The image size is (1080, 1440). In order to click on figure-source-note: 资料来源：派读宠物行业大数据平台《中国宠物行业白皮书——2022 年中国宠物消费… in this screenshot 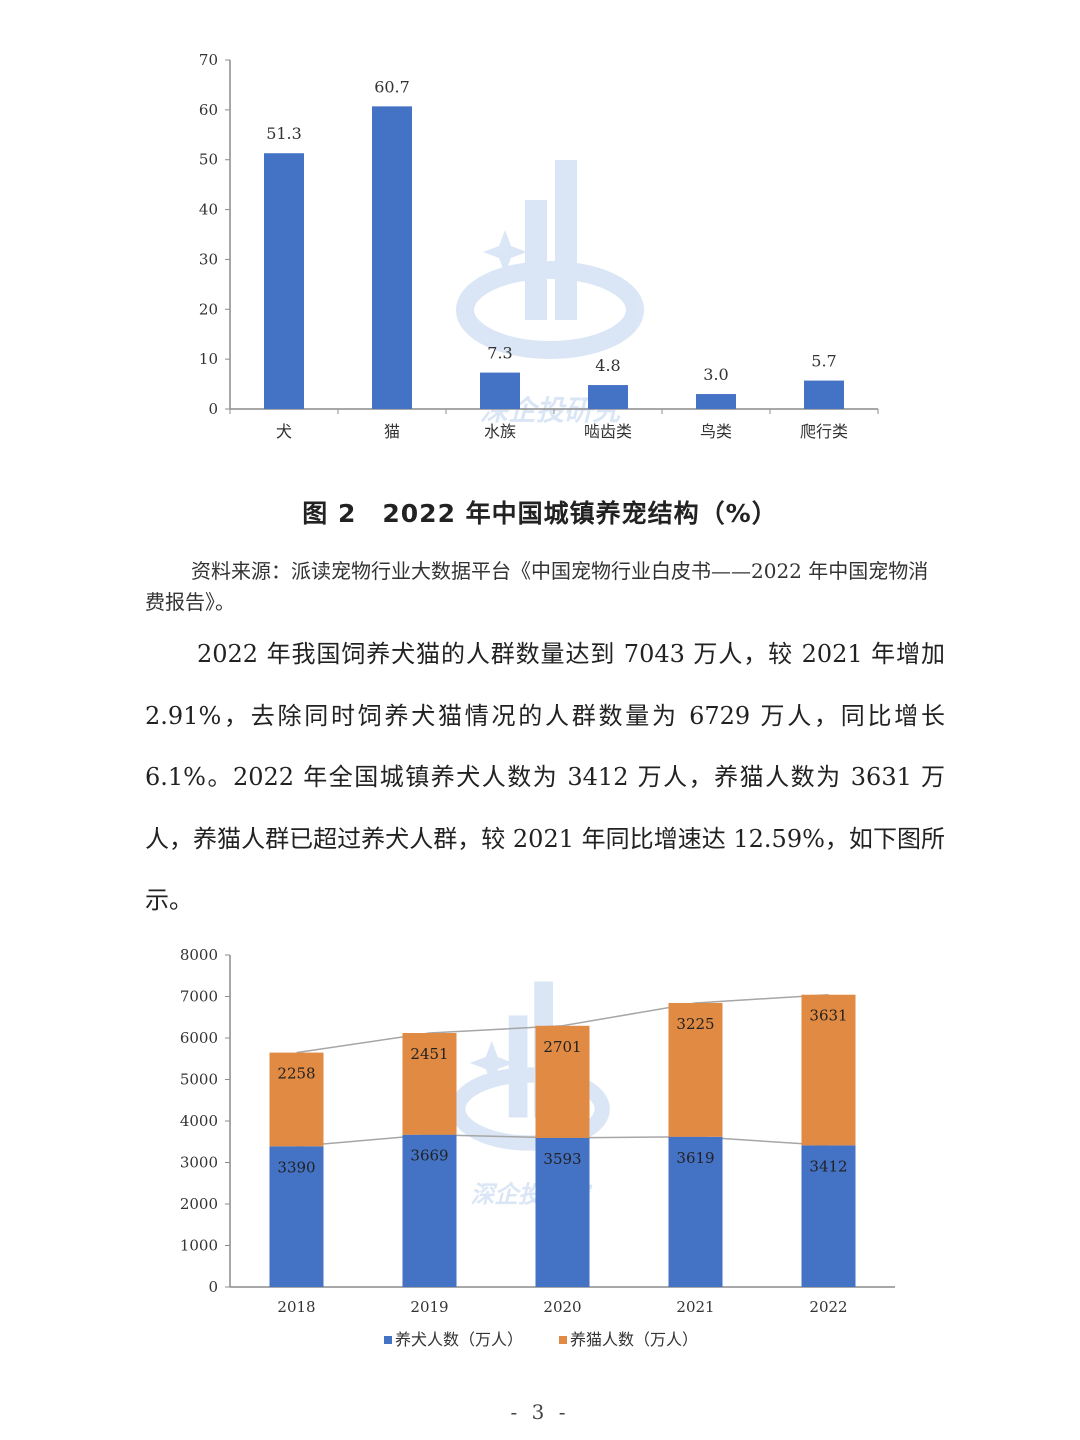, I will do `click(537, 586)`.